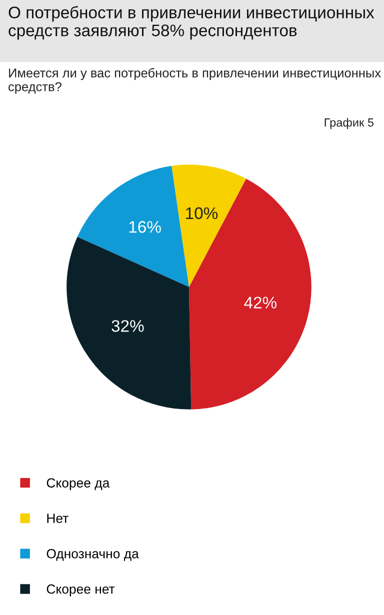 Image resolution: width=384 pixels, height=615 pixels. I want to click on chart-title: О потребности в привлечении инвестиционных средств заявляют 58% респондентов, so click(191, 23).